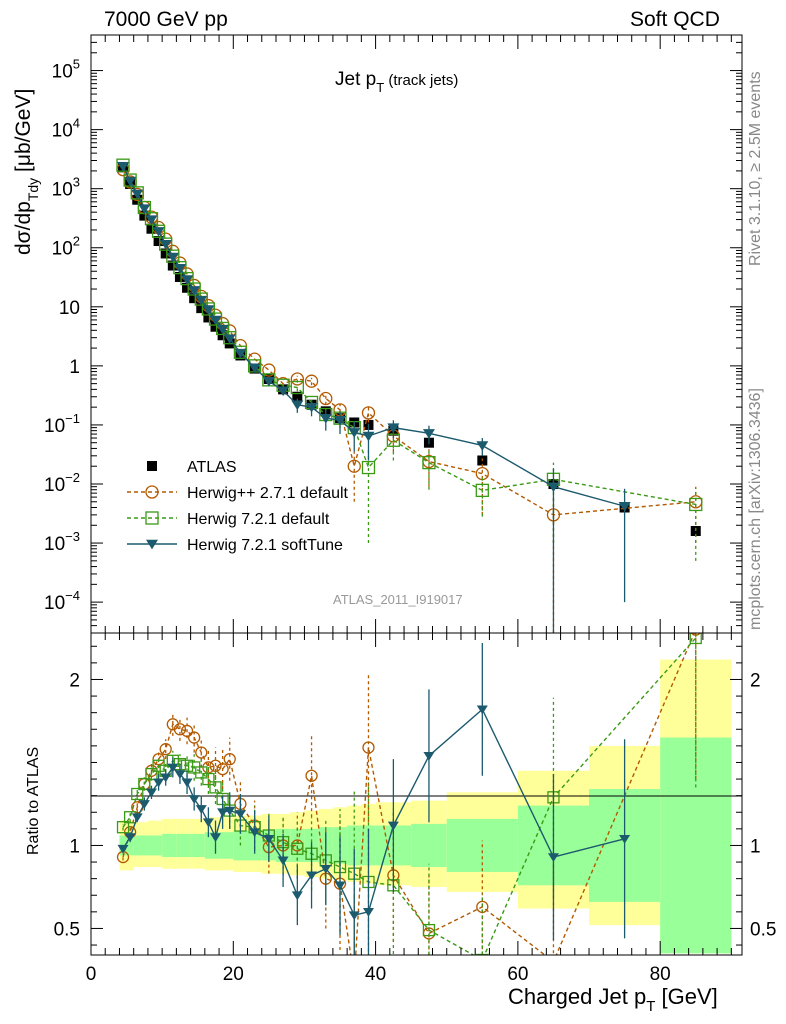 Image resolution: width=786 pixels, height=1024 pixels. Describe the element at coordinates (152, 544) in the screenshot. I see `legend-marker-softtune` at that location.